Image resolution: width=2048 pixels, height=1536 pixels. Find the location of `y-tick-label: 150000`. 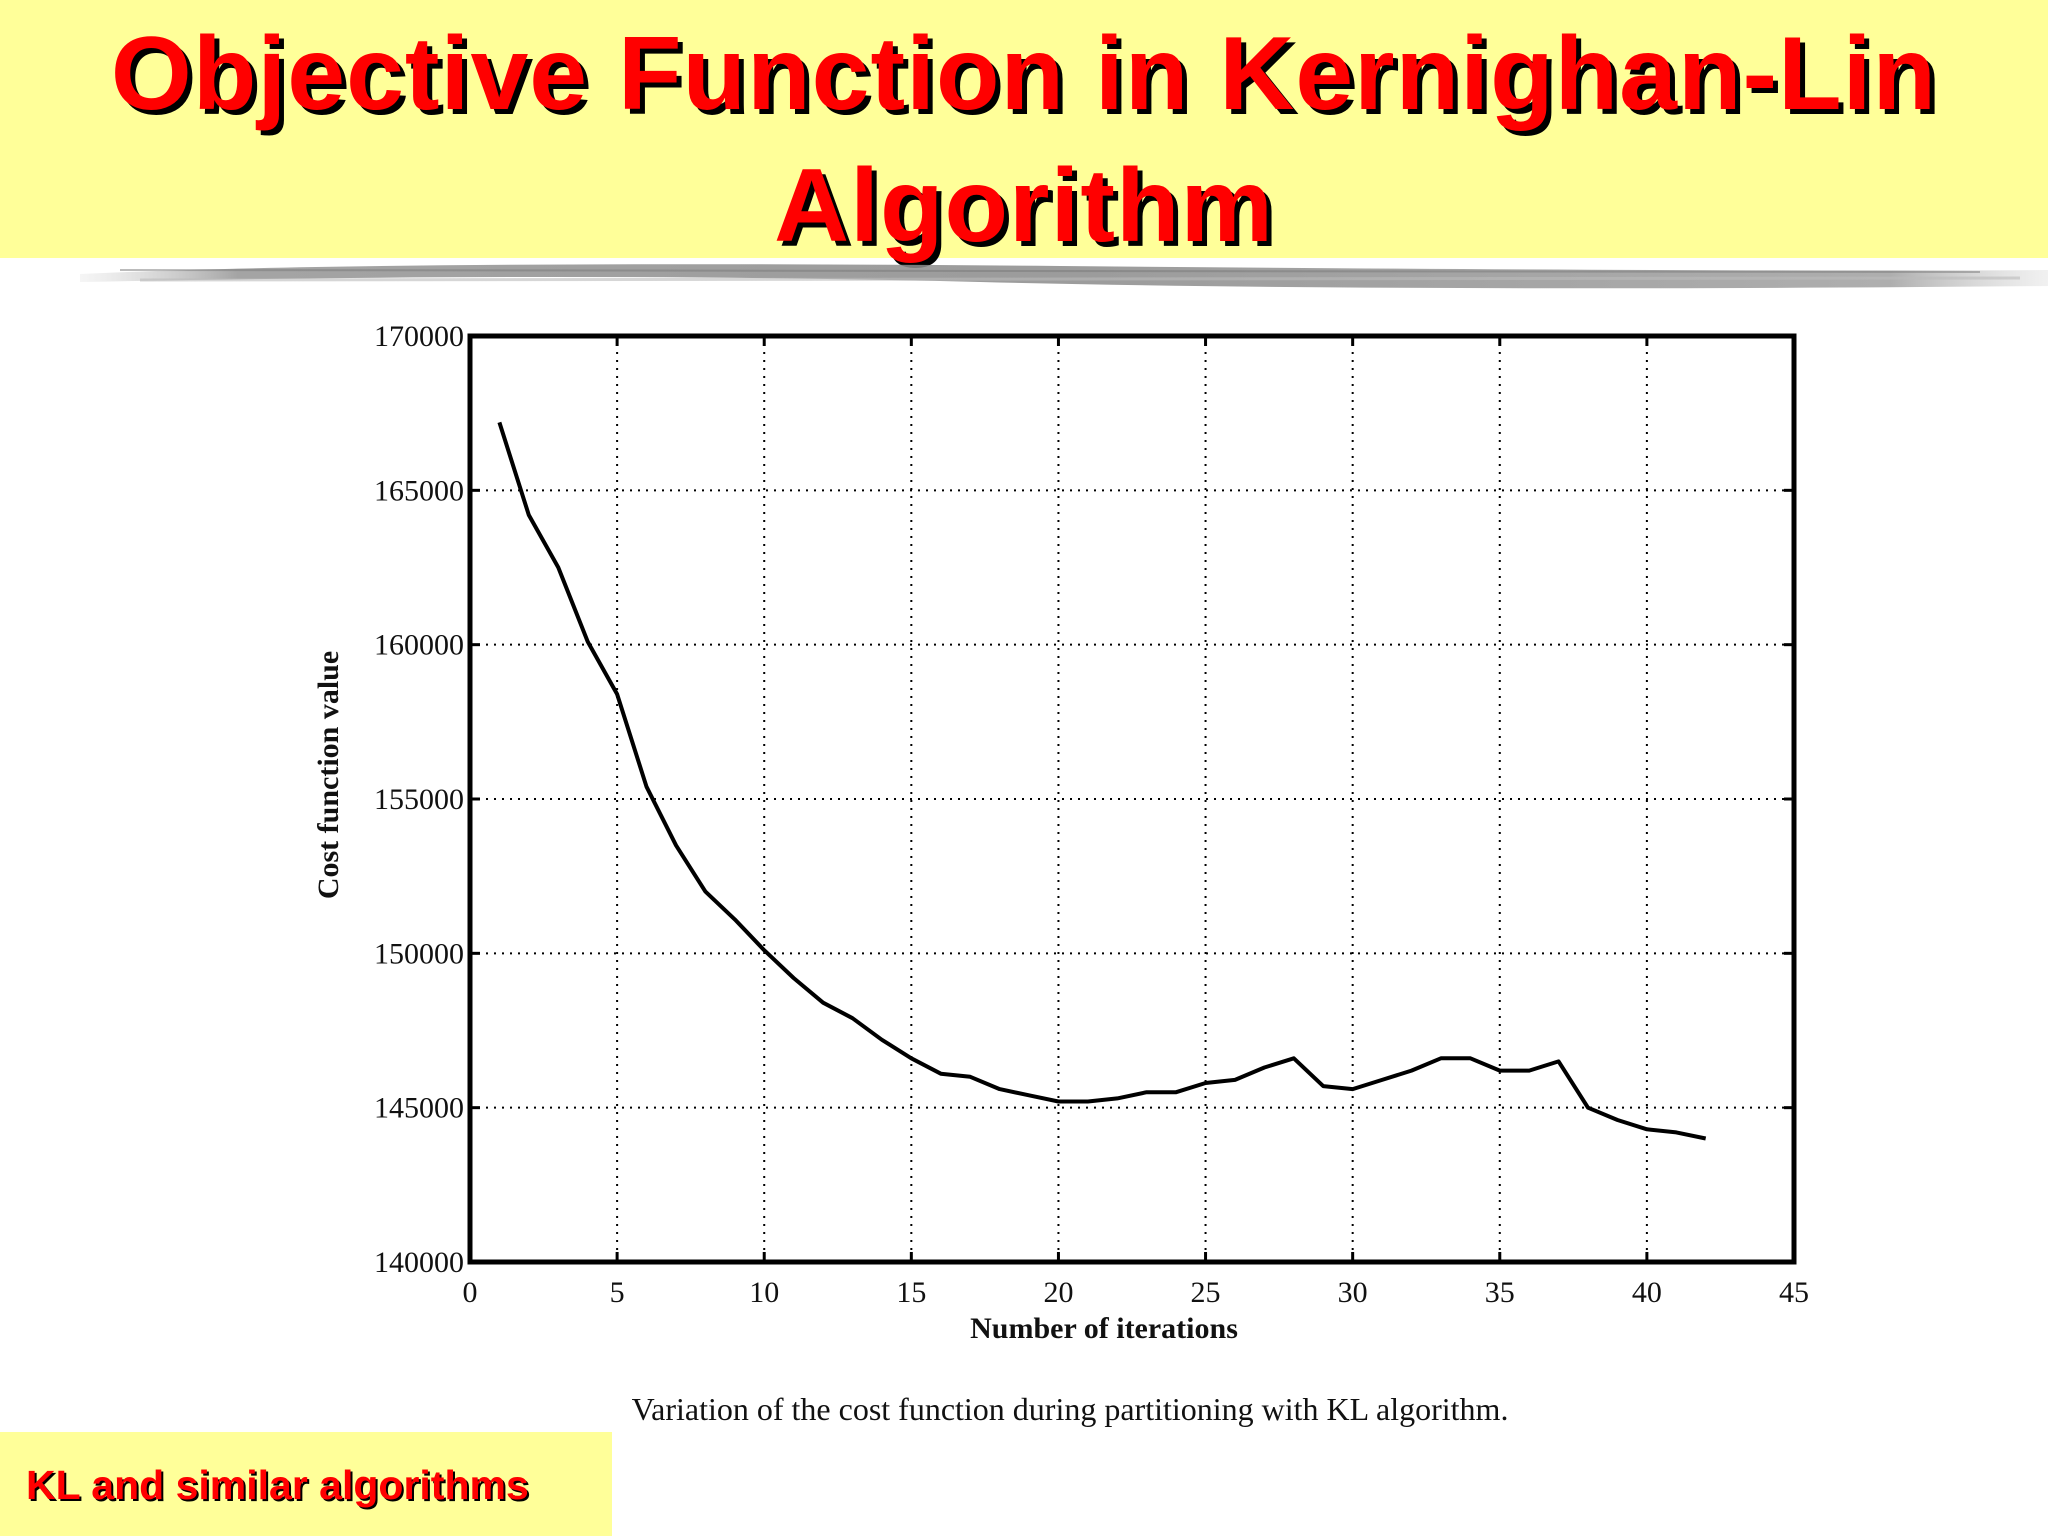

y-tick-label: 150000 is located at coordinates (419, 953).